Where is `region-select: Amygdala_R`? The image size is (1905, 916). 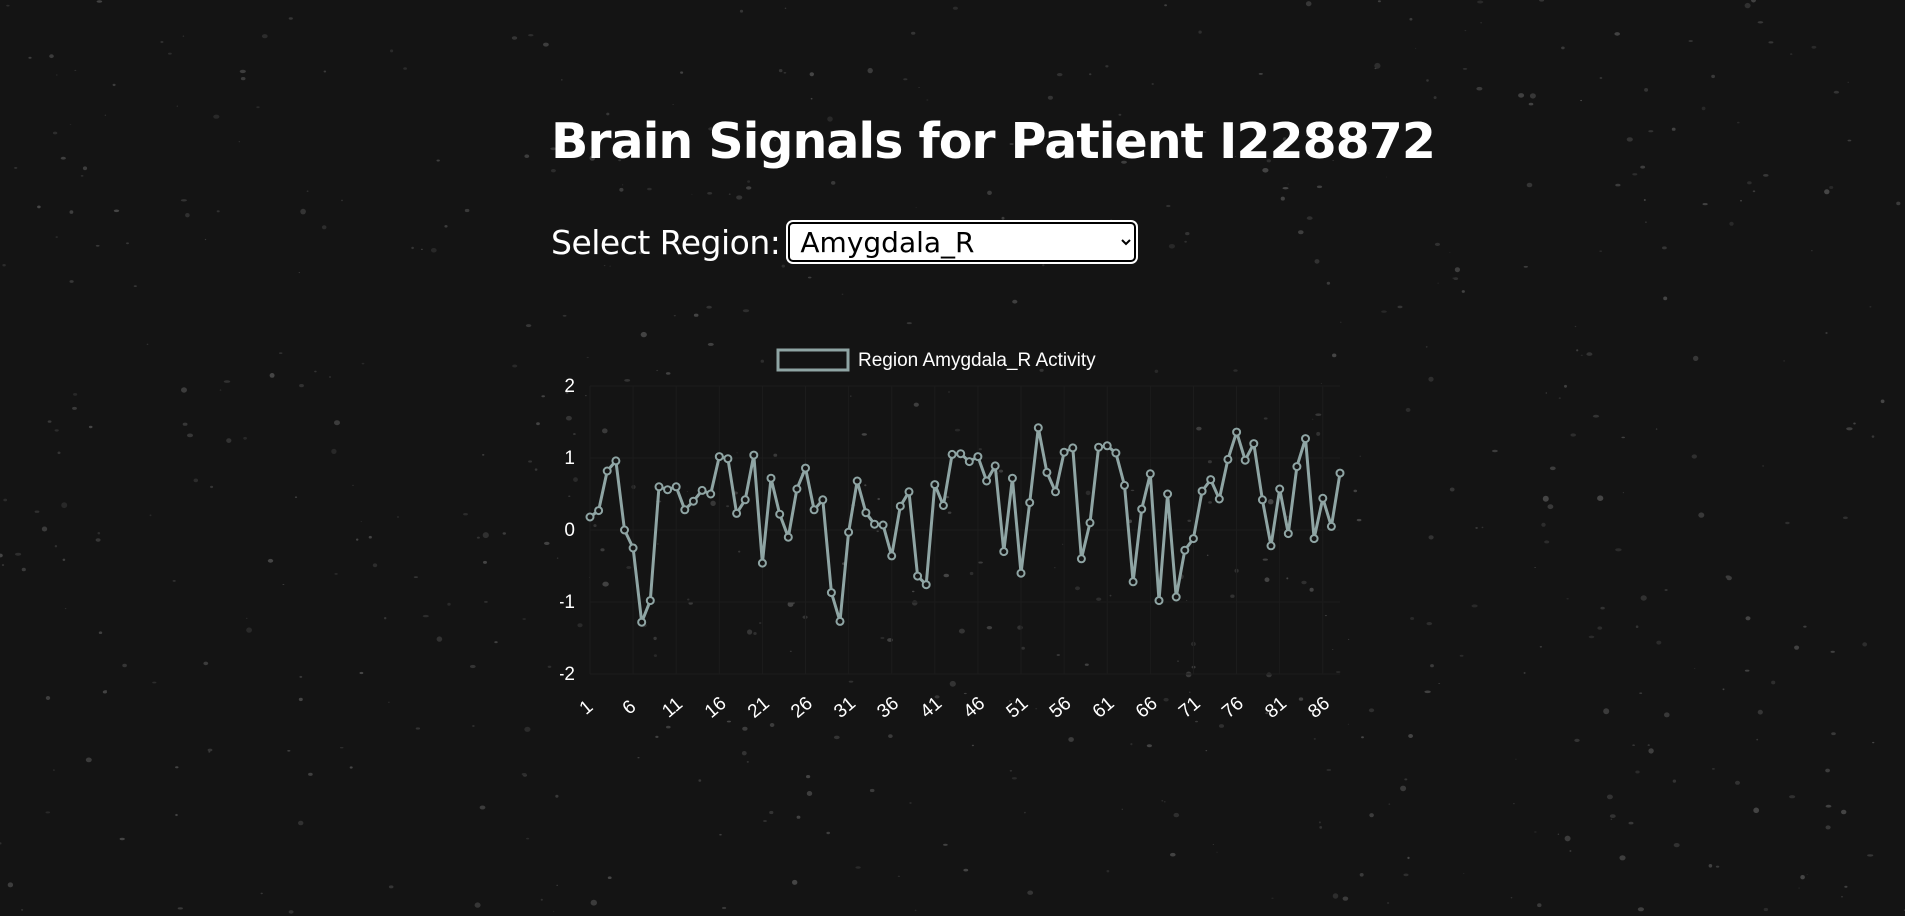 region-select: Amygdala_R is located at coordinates (962, 242).